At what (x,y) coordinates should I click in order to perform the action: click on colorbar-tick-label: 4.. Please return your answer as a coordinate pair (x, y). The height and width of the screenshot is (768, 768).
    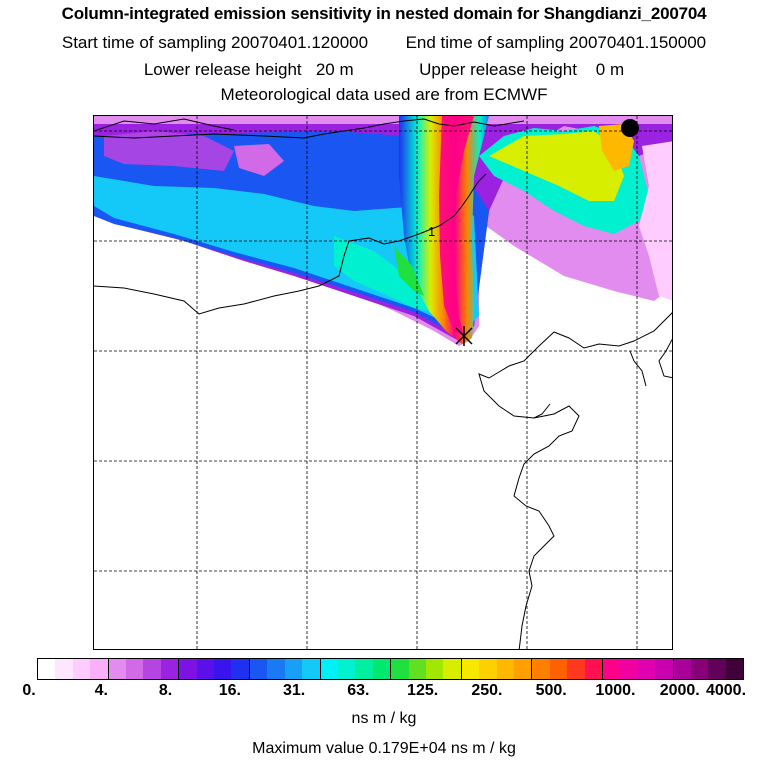
    Looking at the image, I should click on (101, 690).